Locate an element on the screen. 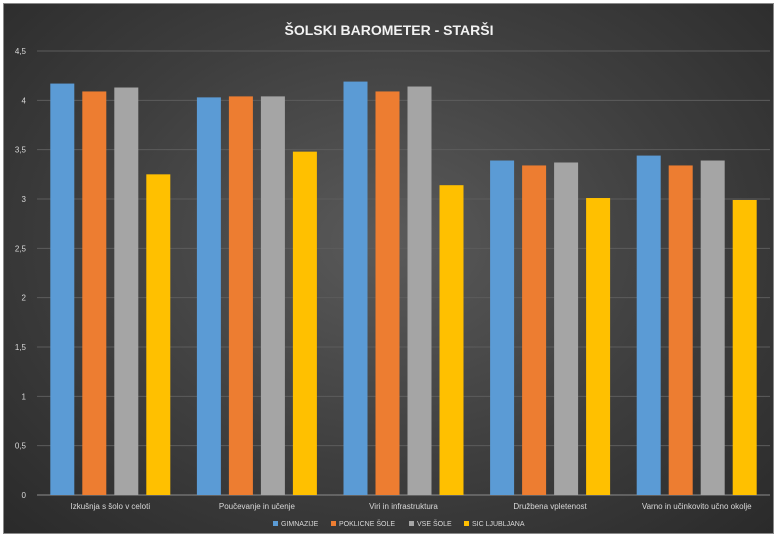 Image resolution: width=777 pixels, height=537 pixels. legend-entry: SIC LJUBLJANA is located at coordinates (498, 524).